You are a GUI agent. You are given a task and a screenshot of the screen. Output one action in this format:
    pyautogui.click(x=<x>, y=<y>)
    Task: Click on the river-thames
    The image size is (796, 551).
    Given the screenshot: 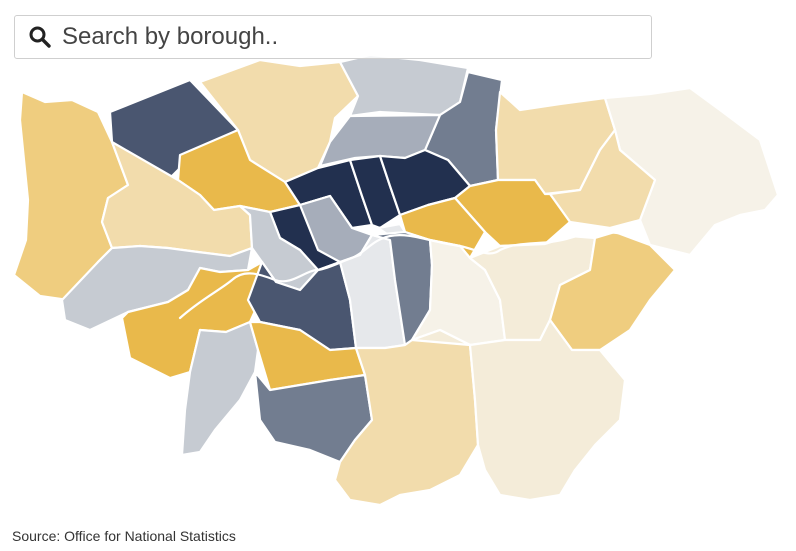 What is the action you would take?
    pyautogui.click(x=410, y=275)
    